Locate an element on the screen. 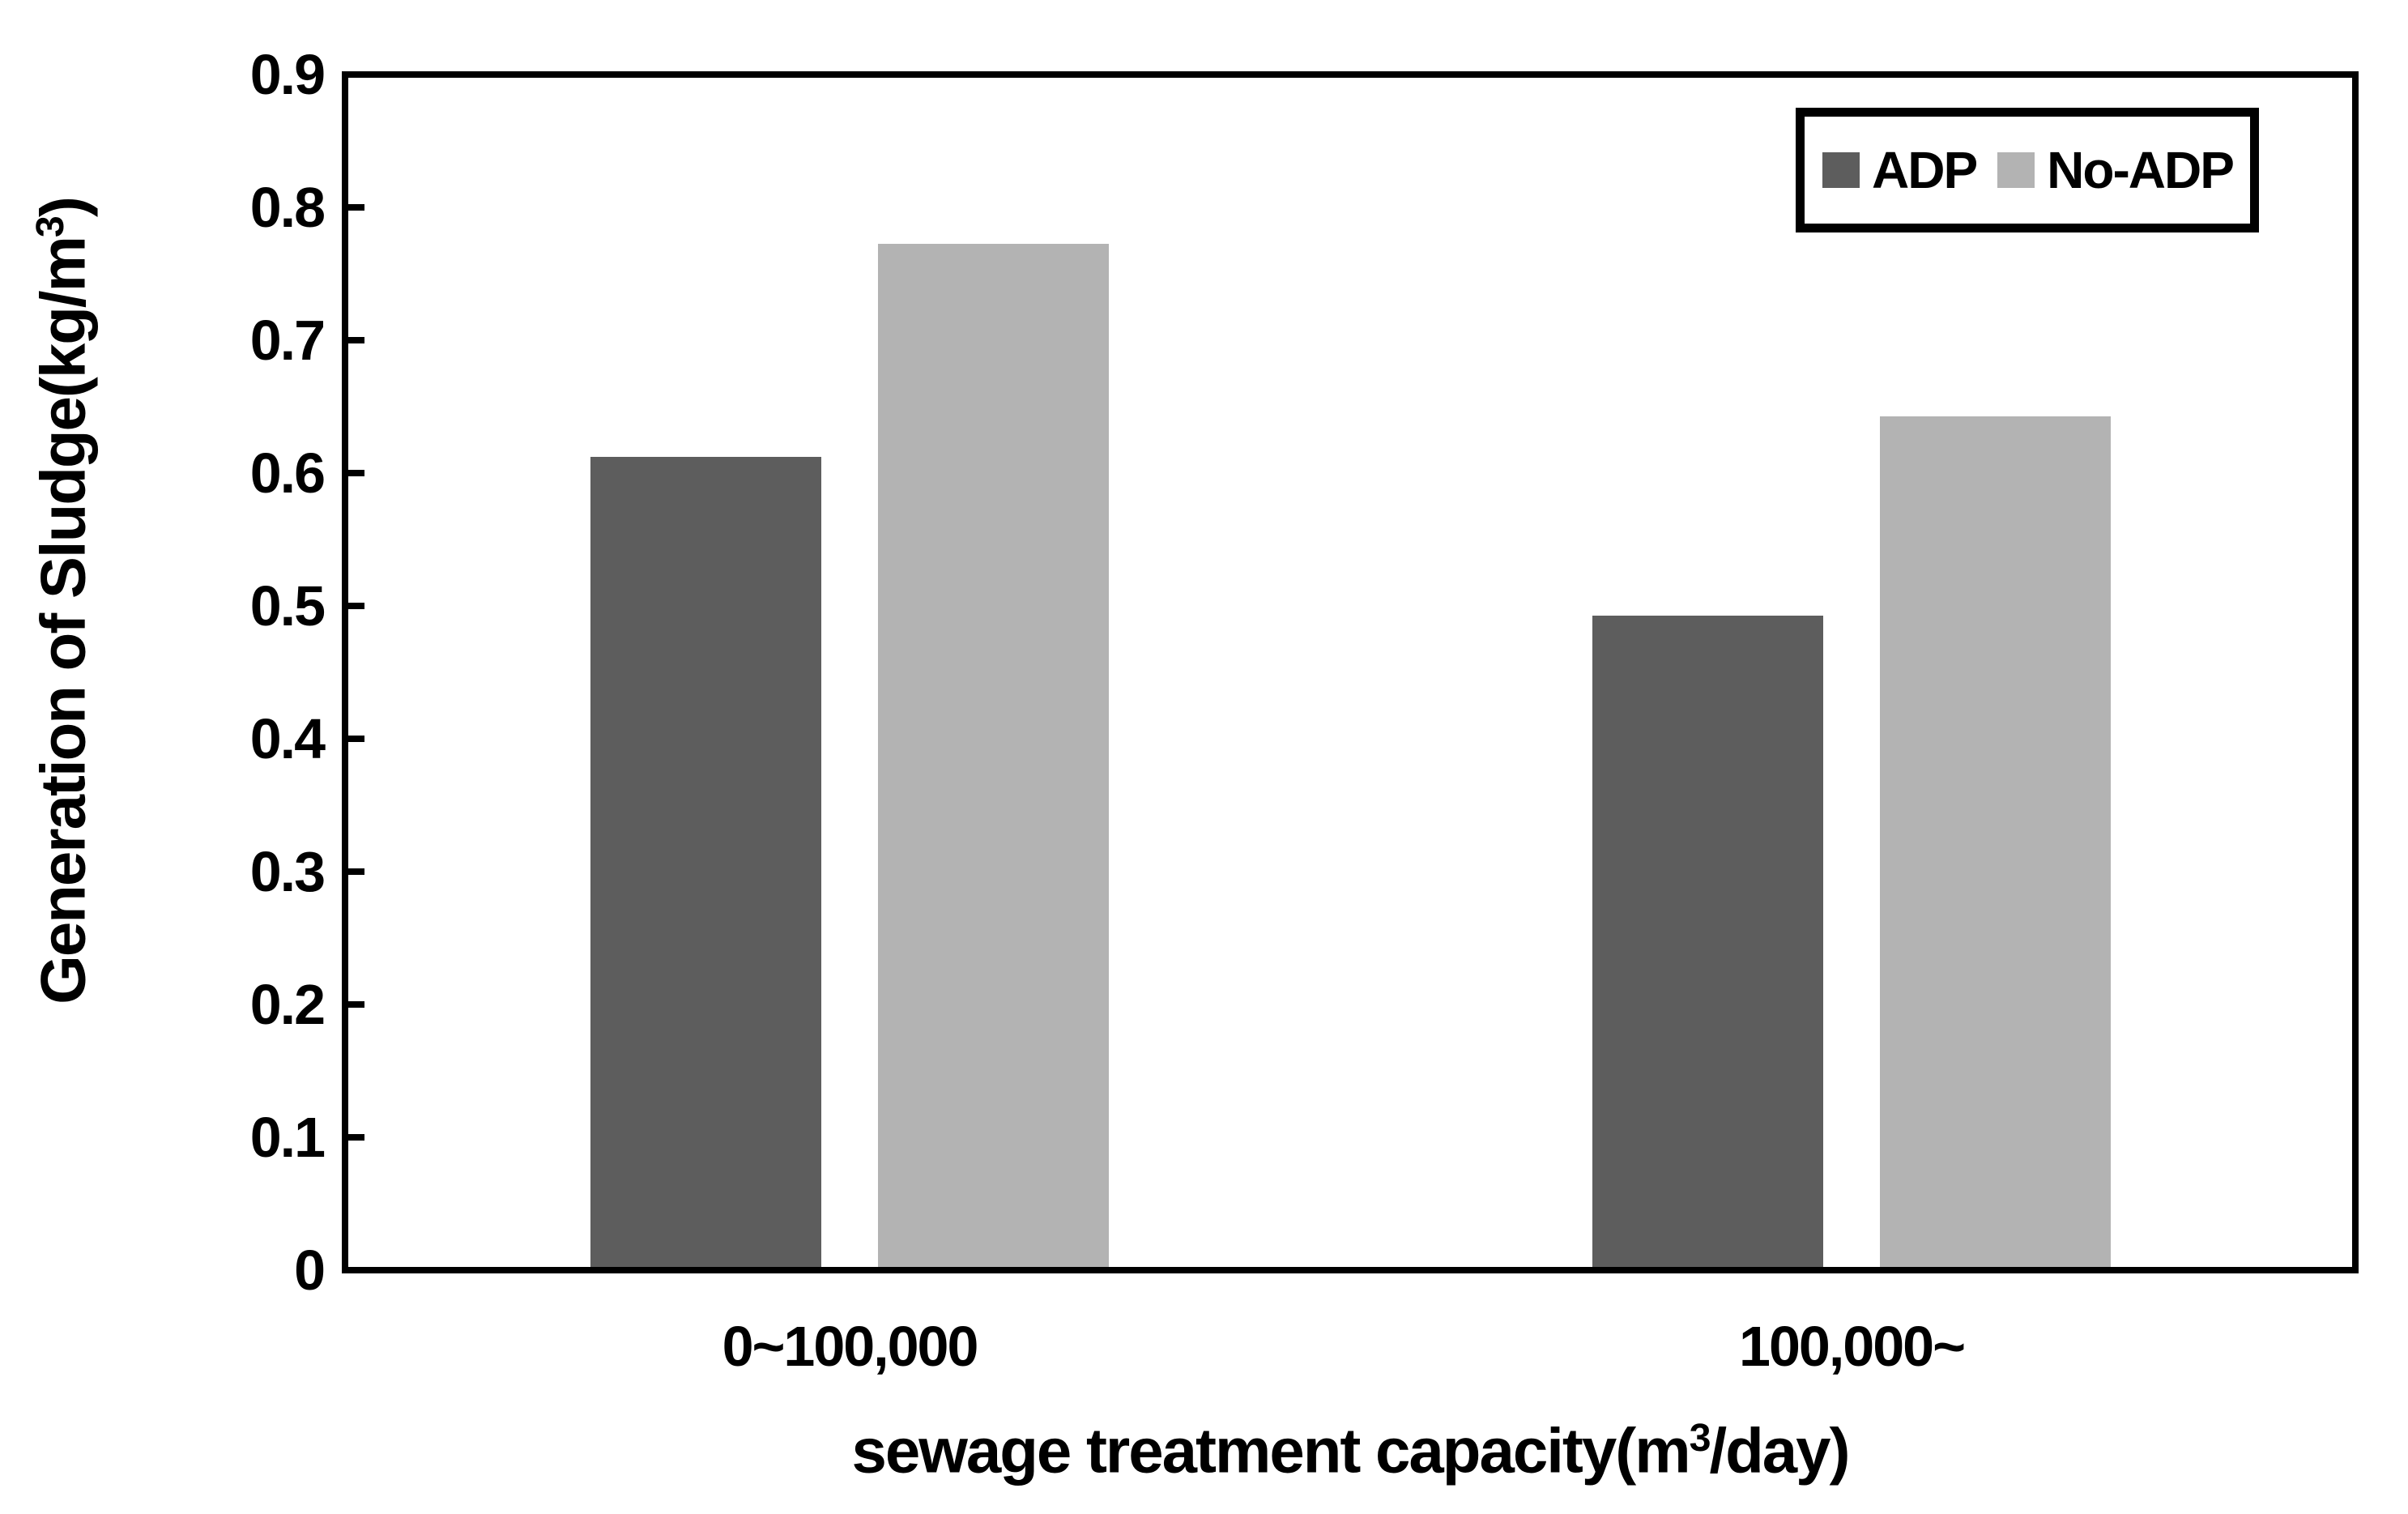 The height and width of the screenshot is (1514, 2408). bar-adp-group1 is located at coordinates (1707, 941).